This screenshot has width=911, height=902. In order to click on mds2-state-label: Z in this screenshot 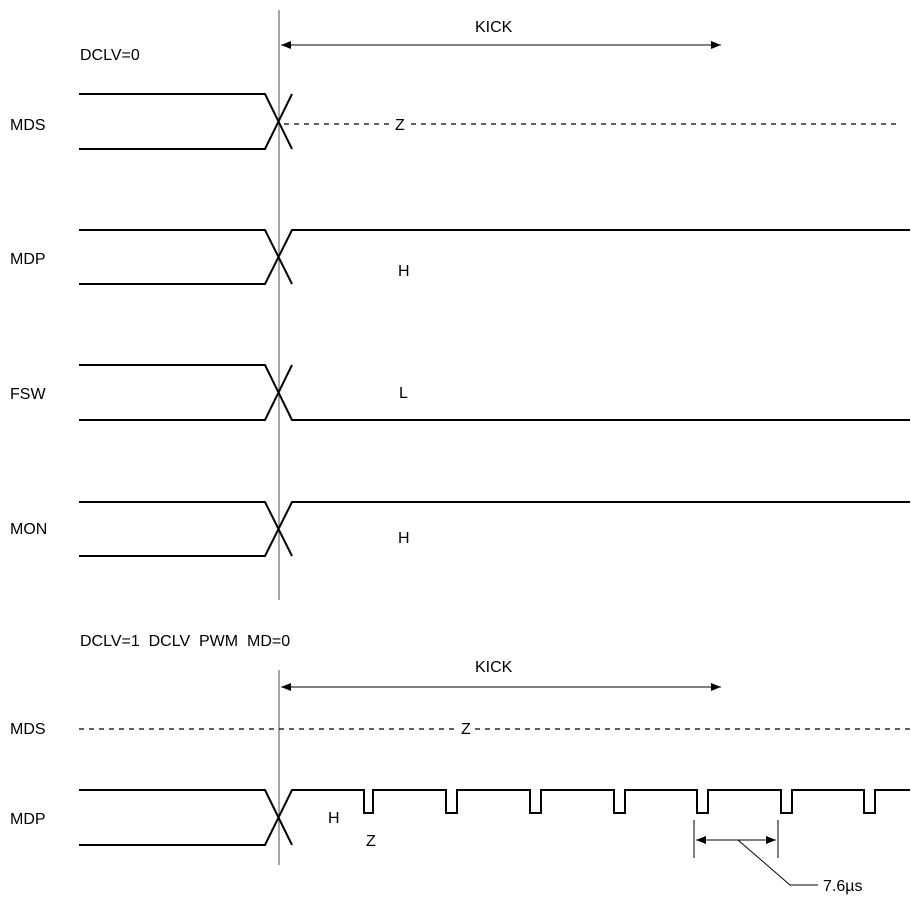, I will do `click(466, 729)`.